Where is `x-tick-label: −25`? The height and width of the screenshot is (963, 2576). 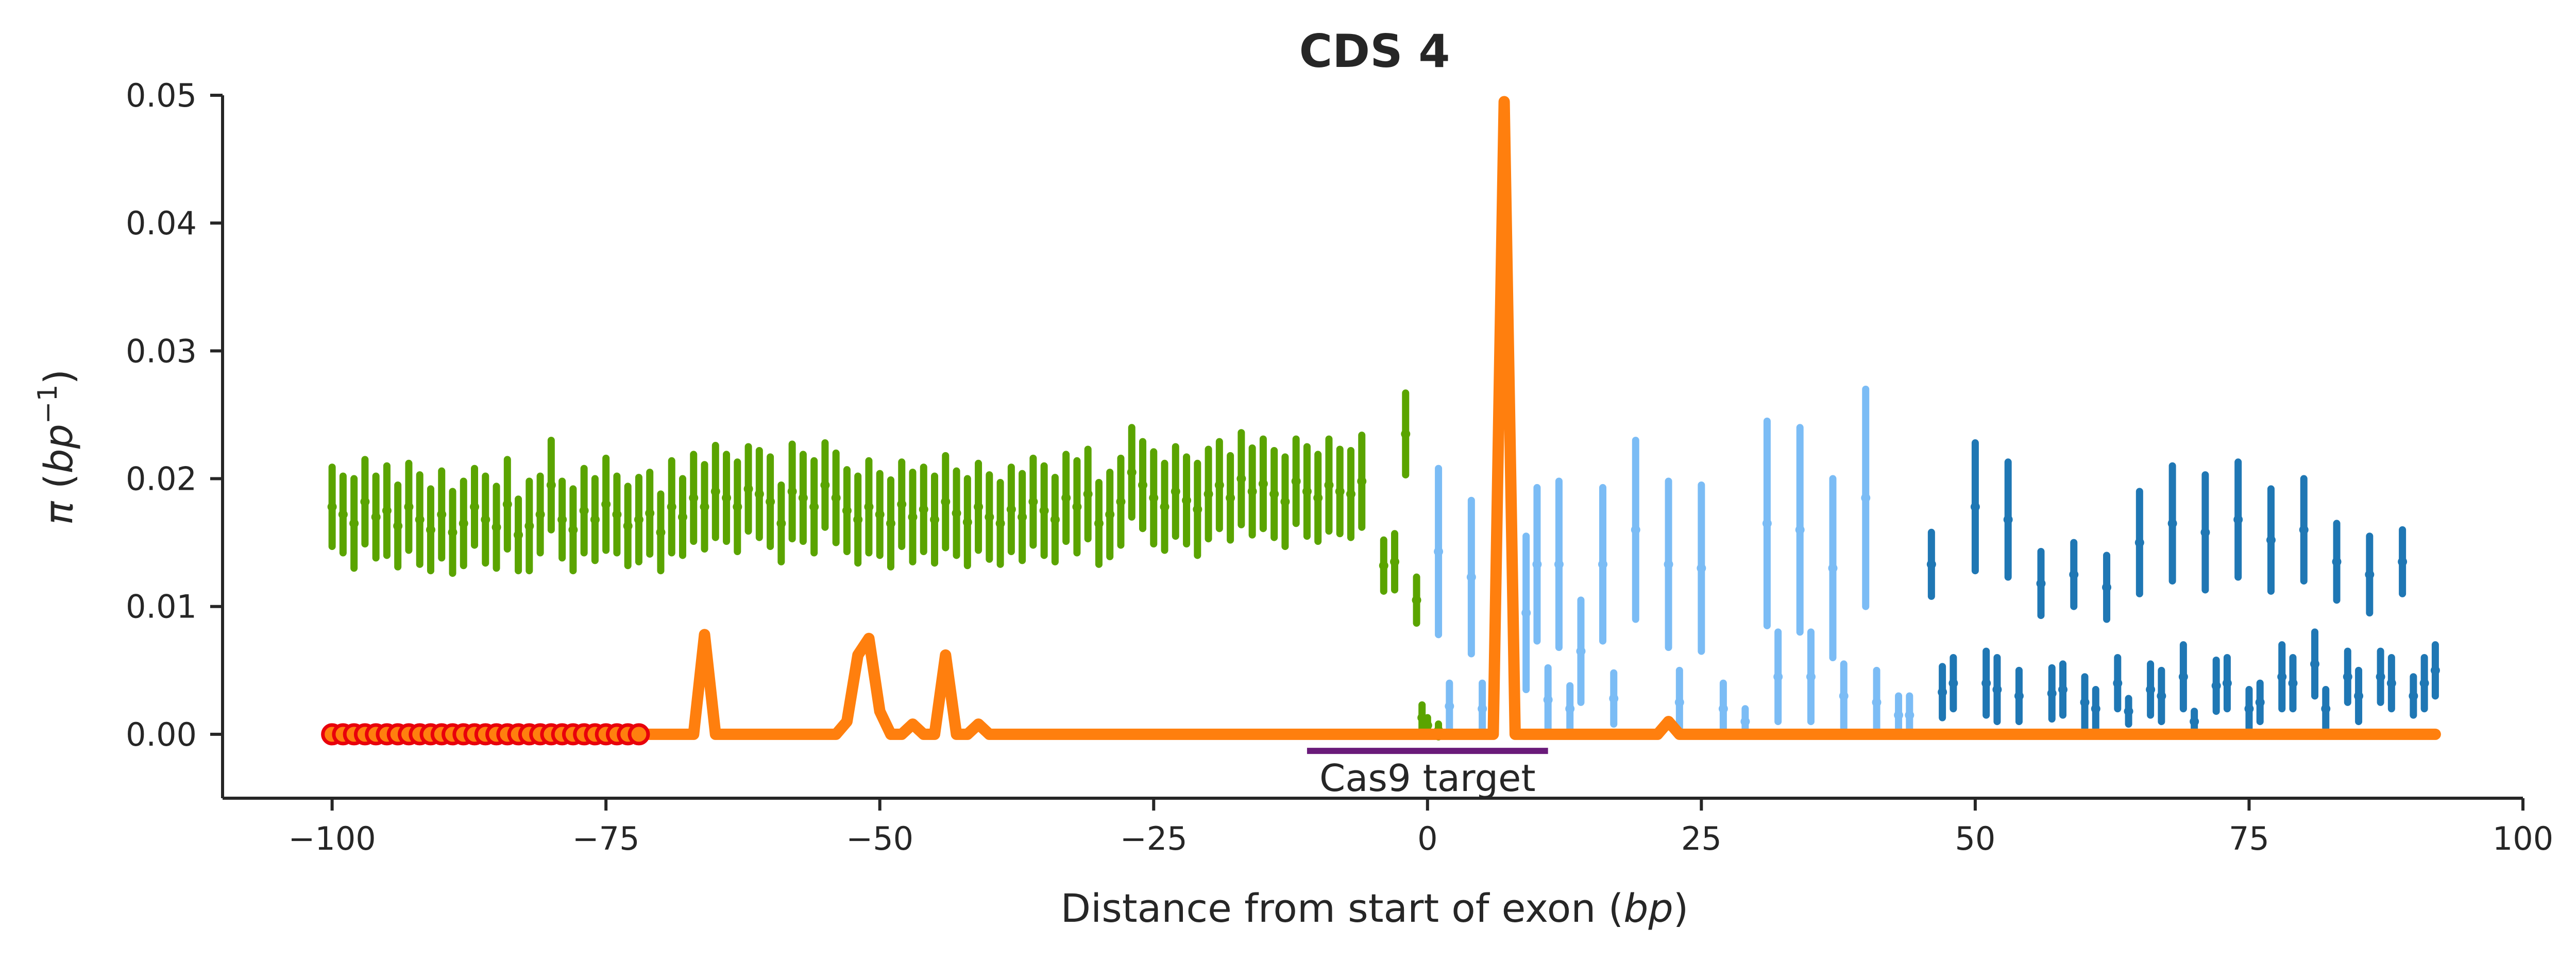
x-tick-label: −25 is located at coordinates (1154, 839).